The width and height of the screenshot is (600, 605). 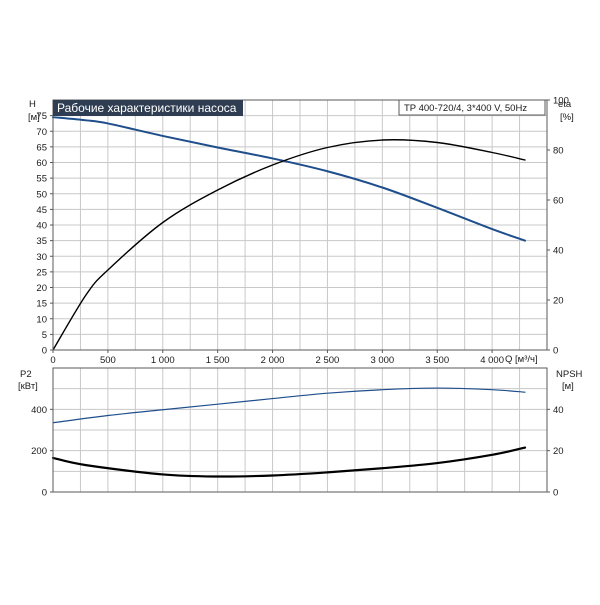 I want to click on top-left-tick-label: 15, so click(x=41, y=304).